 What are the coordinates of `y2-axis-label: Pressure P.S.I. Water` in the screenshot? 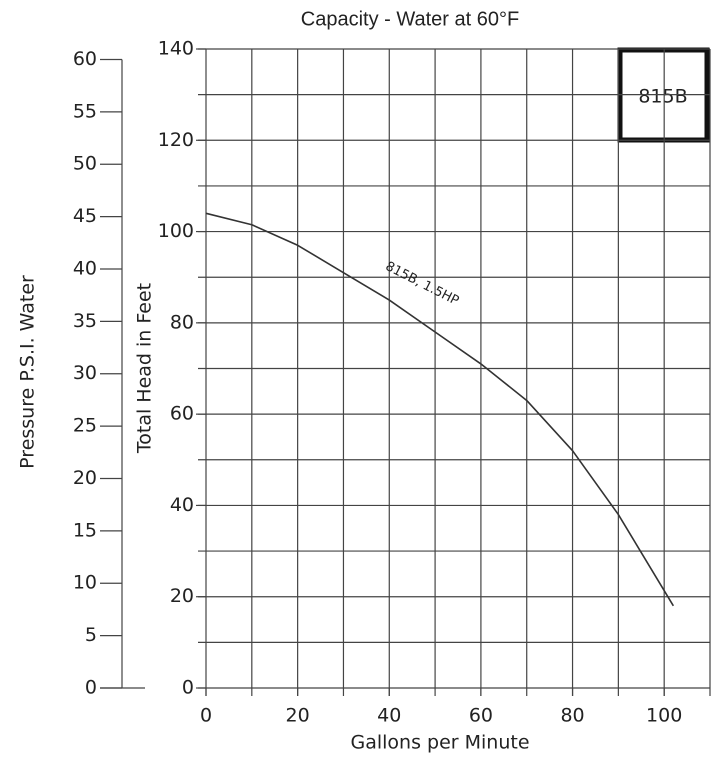 It's located at (28, 372).